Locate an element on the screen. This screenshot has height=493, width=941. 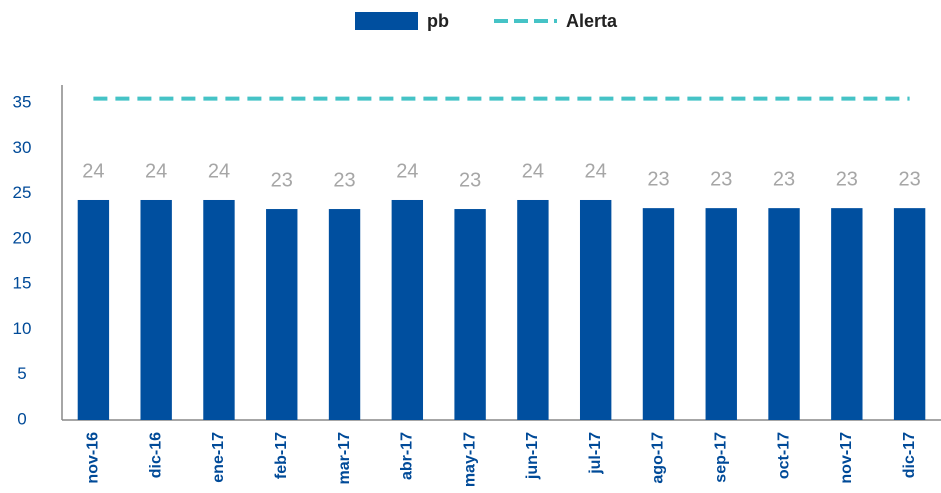
x-tick-label: ene-17 is located at coordinates (218, 457).